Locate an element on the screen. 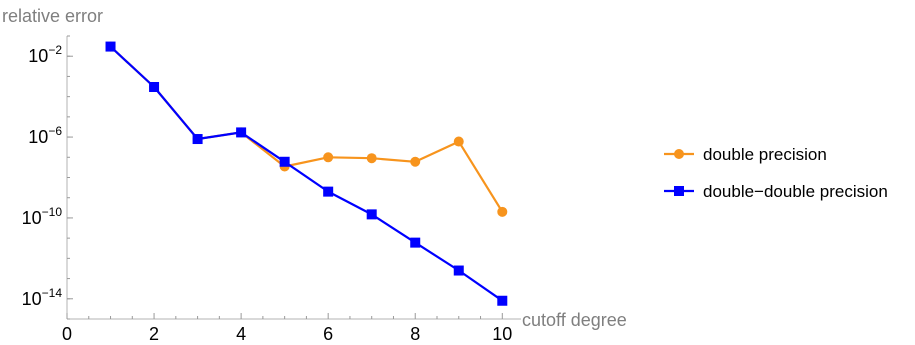 Image resolution: width=915 pixels, height=345 pixels. legend-label: double precision is located at coordinates (765, 154).